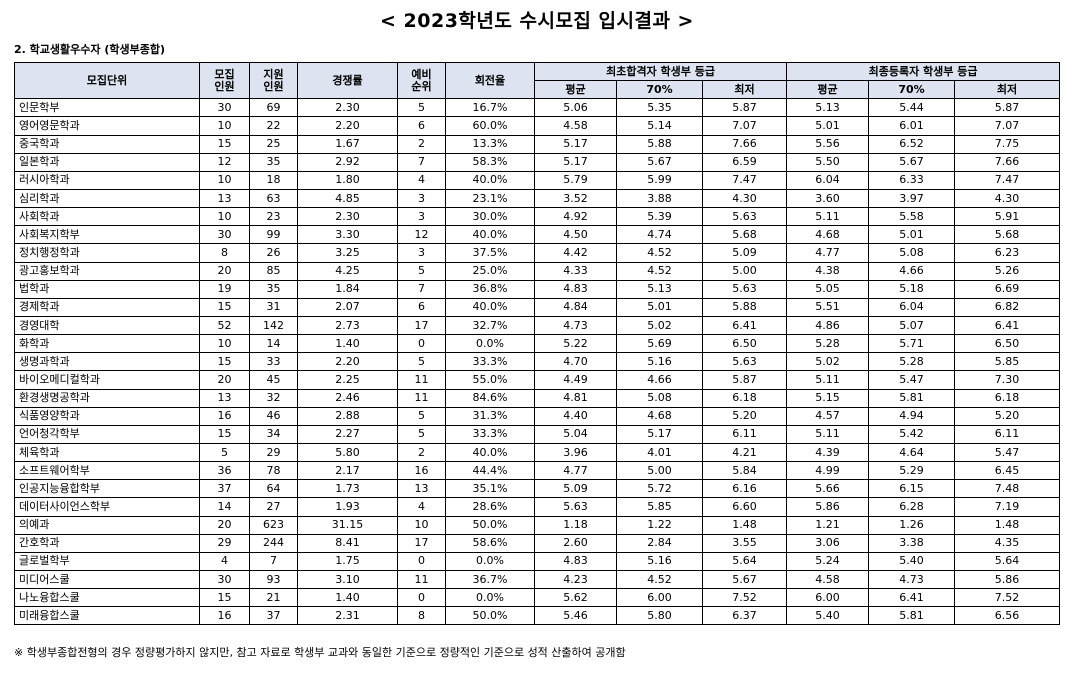 This screenshot has height=676, width=1074. Describe the element at coordinates (490, 579) in the screenshot. I see `value-cell: 36.7%` at that location.